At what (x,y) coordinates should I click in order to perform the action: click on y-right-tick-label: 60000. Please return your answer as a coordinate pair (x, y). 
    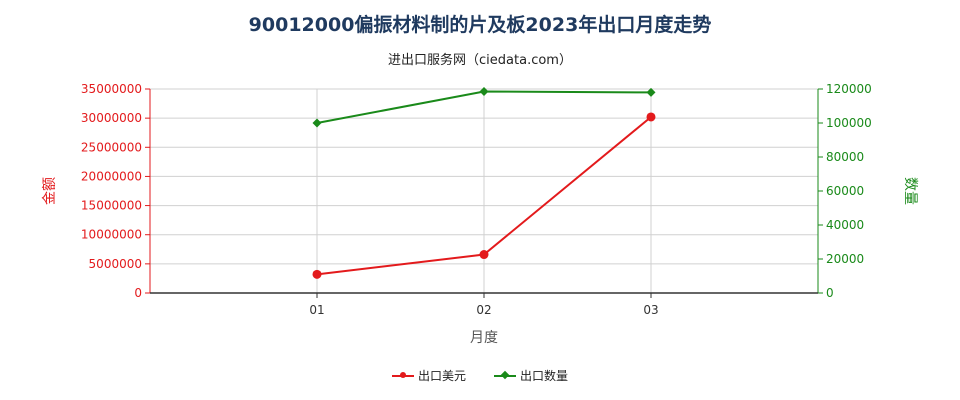
    Looking at the image, I should click on (845, 191).